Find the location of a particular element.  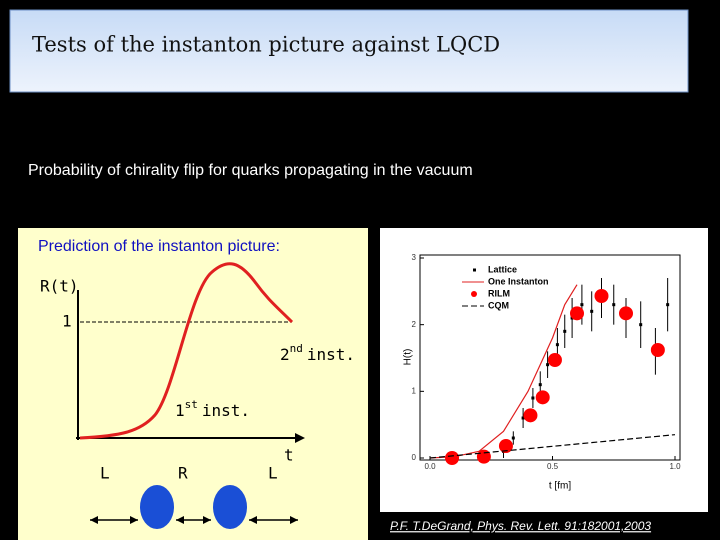

legend-label: RILM is located at coordinates (499, 293).